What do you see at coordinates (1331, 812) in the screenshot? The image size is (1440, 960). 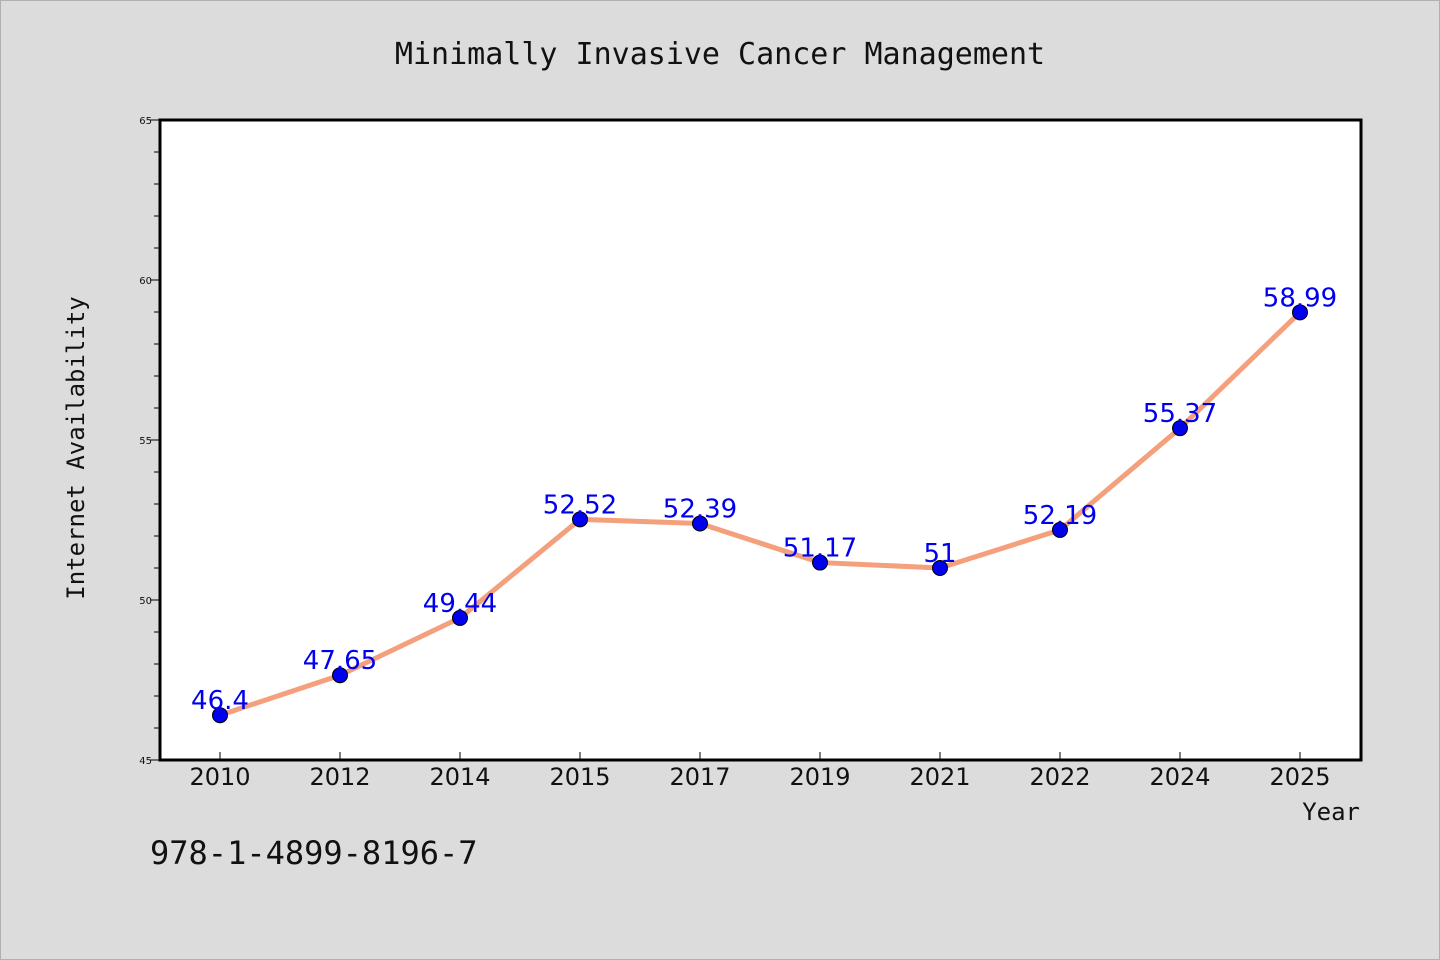 I see `x-axis-label: Year` at bounding box center [1331, 812].